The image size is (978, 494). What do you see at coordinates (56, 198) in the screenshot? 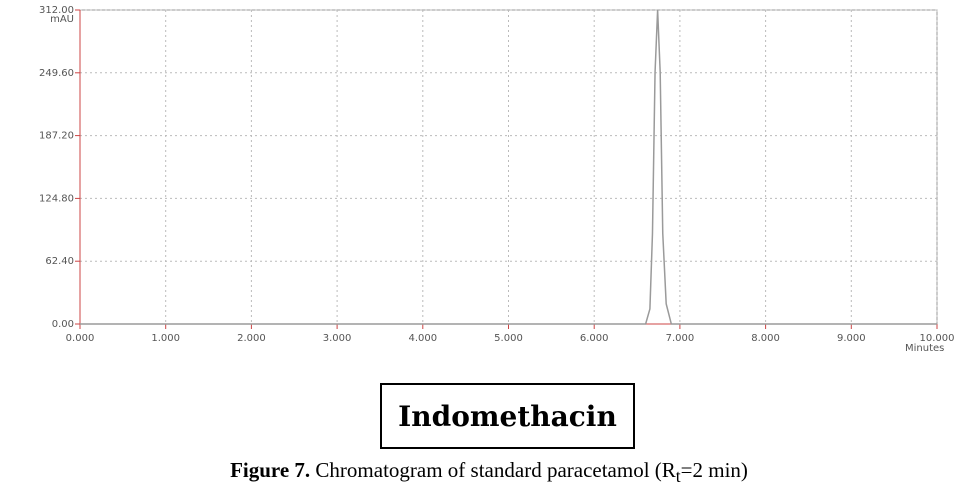
I see `y-tick-label: 124.80` at bounding box center [56, 198].